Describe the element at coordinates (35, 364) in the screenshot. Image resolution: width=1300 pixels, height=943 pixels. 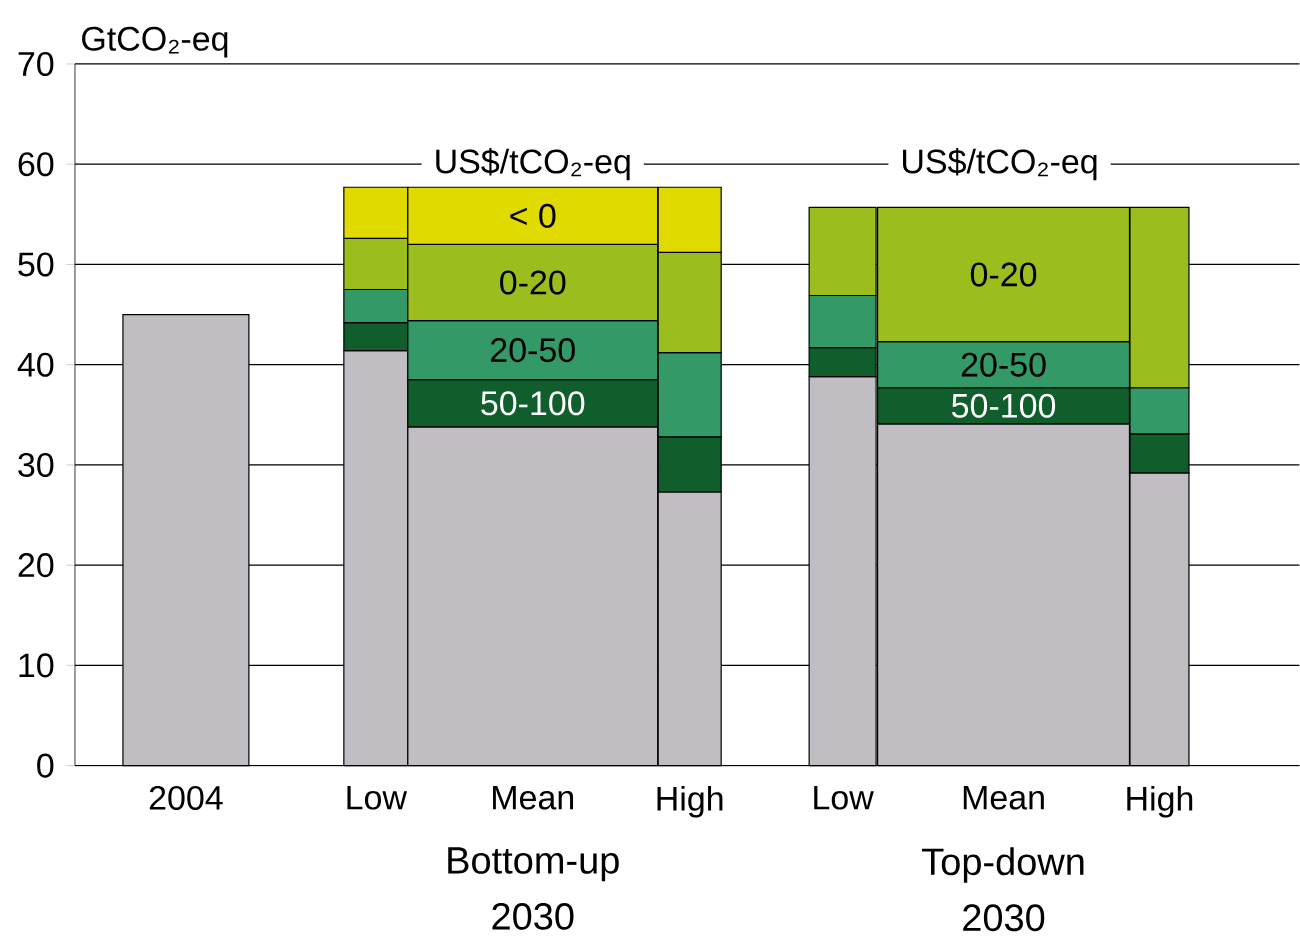
I see `y-tick-label: 40` at that location.